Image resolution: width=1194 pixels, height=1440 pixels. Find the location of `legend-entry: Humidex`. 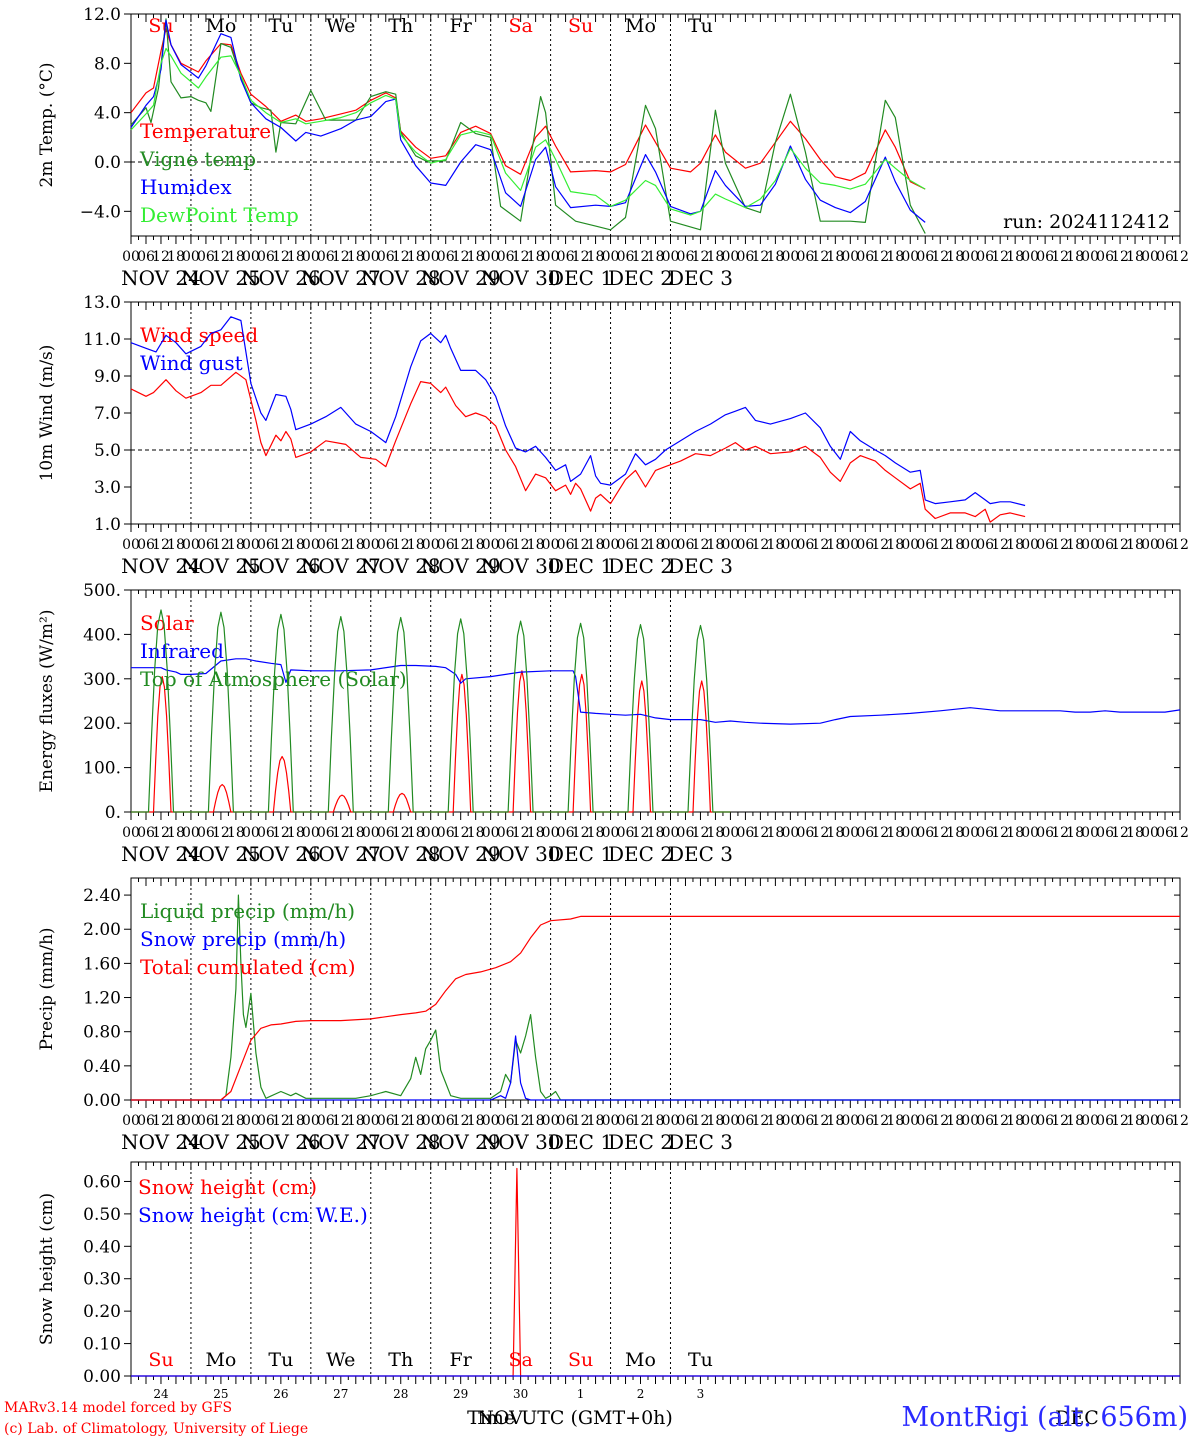

legend-entry: Humidex is located at coordinates (186, 187).